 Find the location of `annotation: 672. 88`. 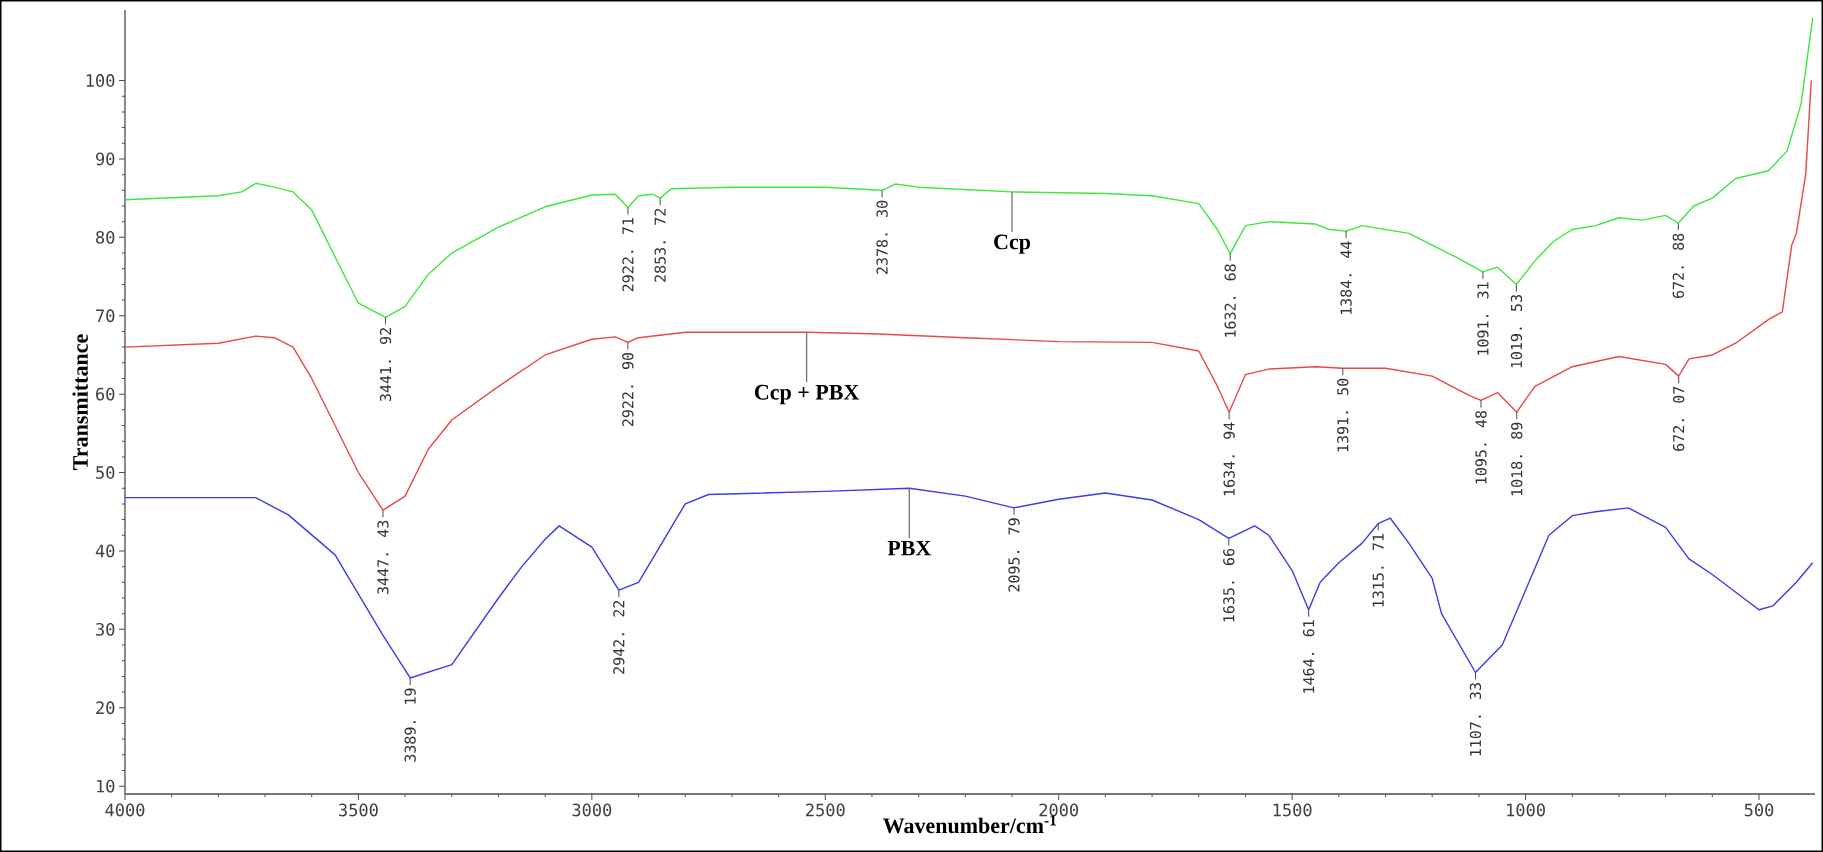

annotation: 672. 88 is located at coordinates (1678, 265).